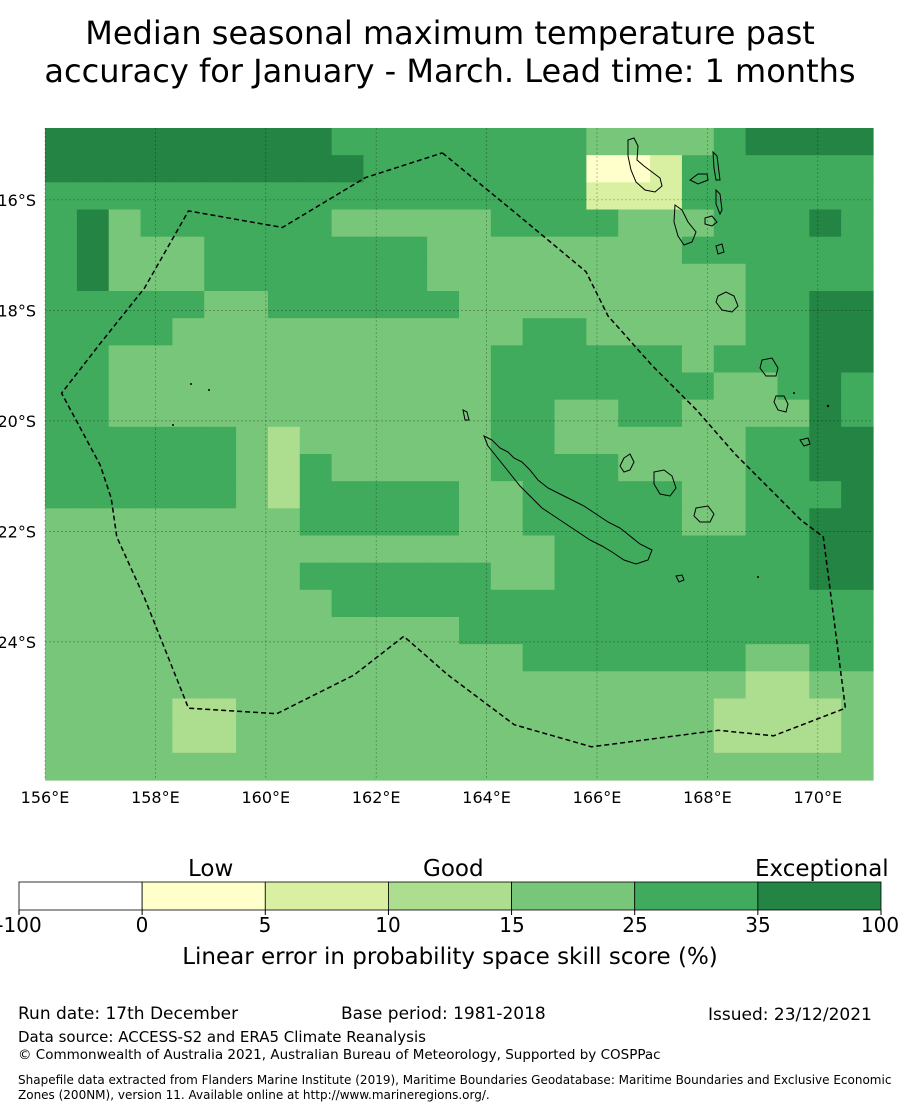  What do you see at coordinates (443, 1014) in the screenshot?
I see `base-period: Base period: 1981-2018` at bounding box center [443, 1014].